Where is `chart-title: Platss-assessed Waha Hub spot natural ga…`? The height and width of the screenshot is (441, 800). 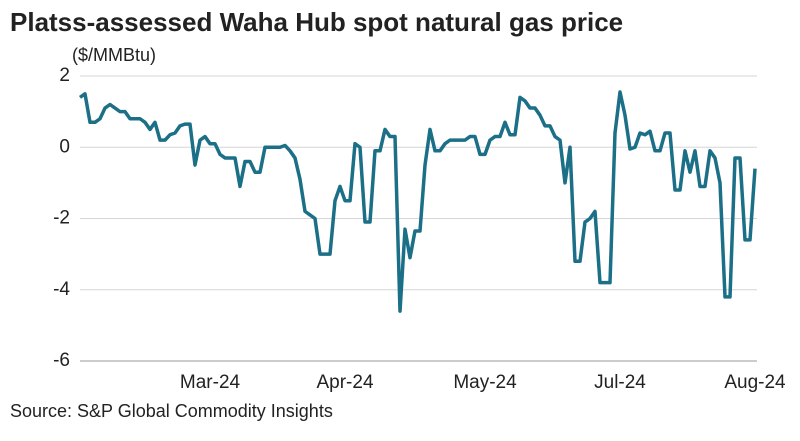
chart-title: Platss-assessed Waha Hub spot natural ga… is located at coordinates (316, 22).